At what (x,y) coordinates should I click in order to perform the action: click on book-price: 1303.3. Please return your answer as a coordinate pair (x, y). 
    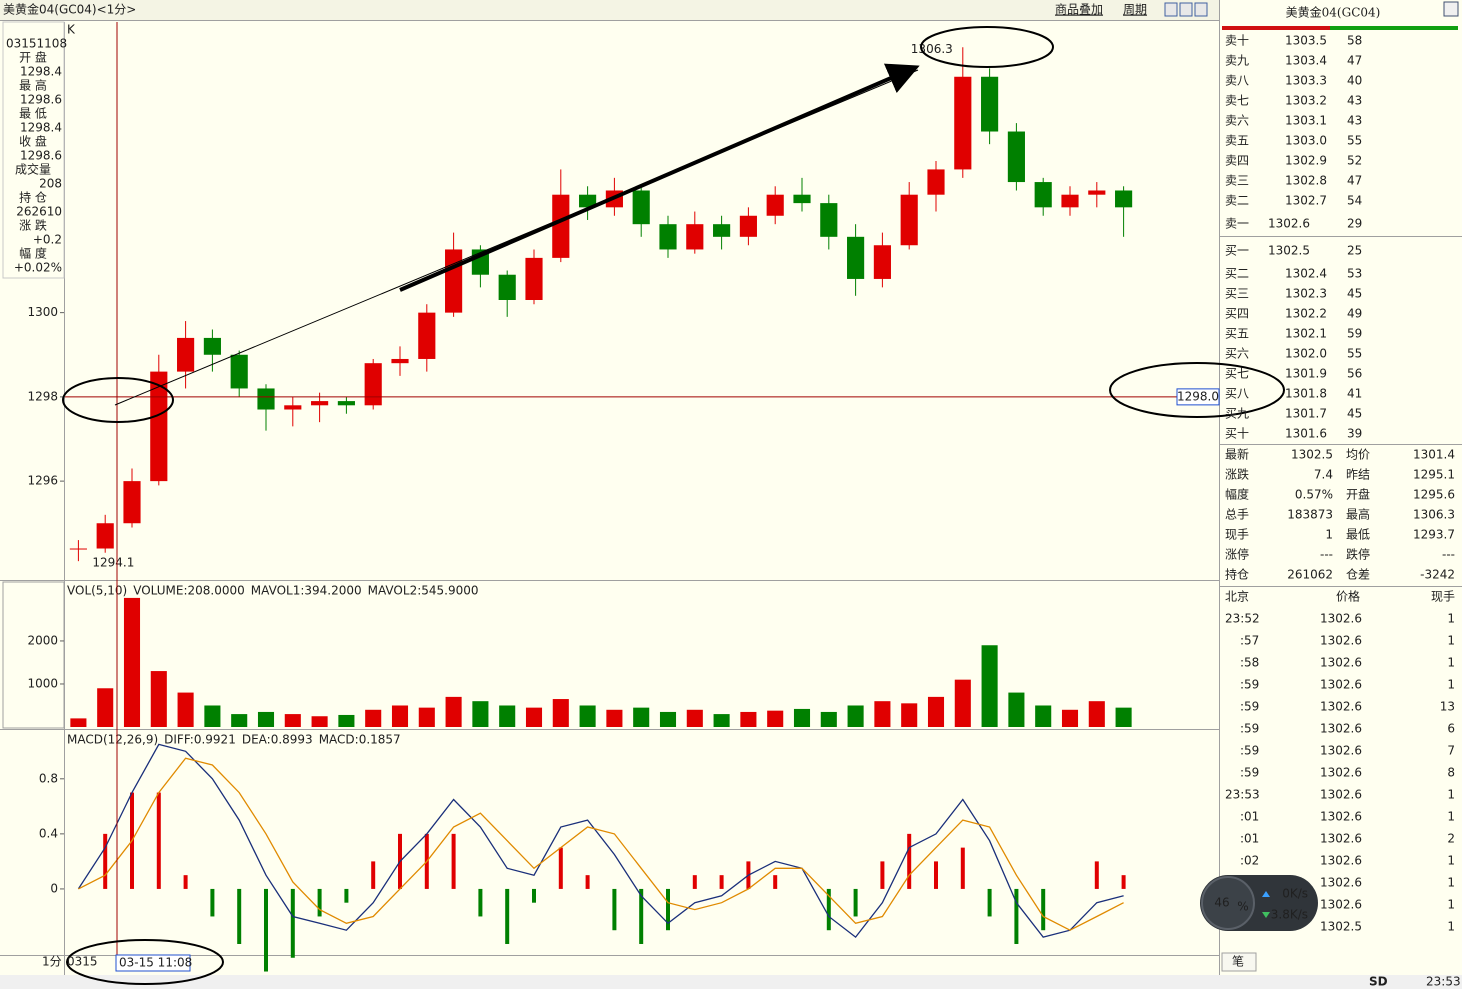
    Looking at the image, I should click on (1306, 81).